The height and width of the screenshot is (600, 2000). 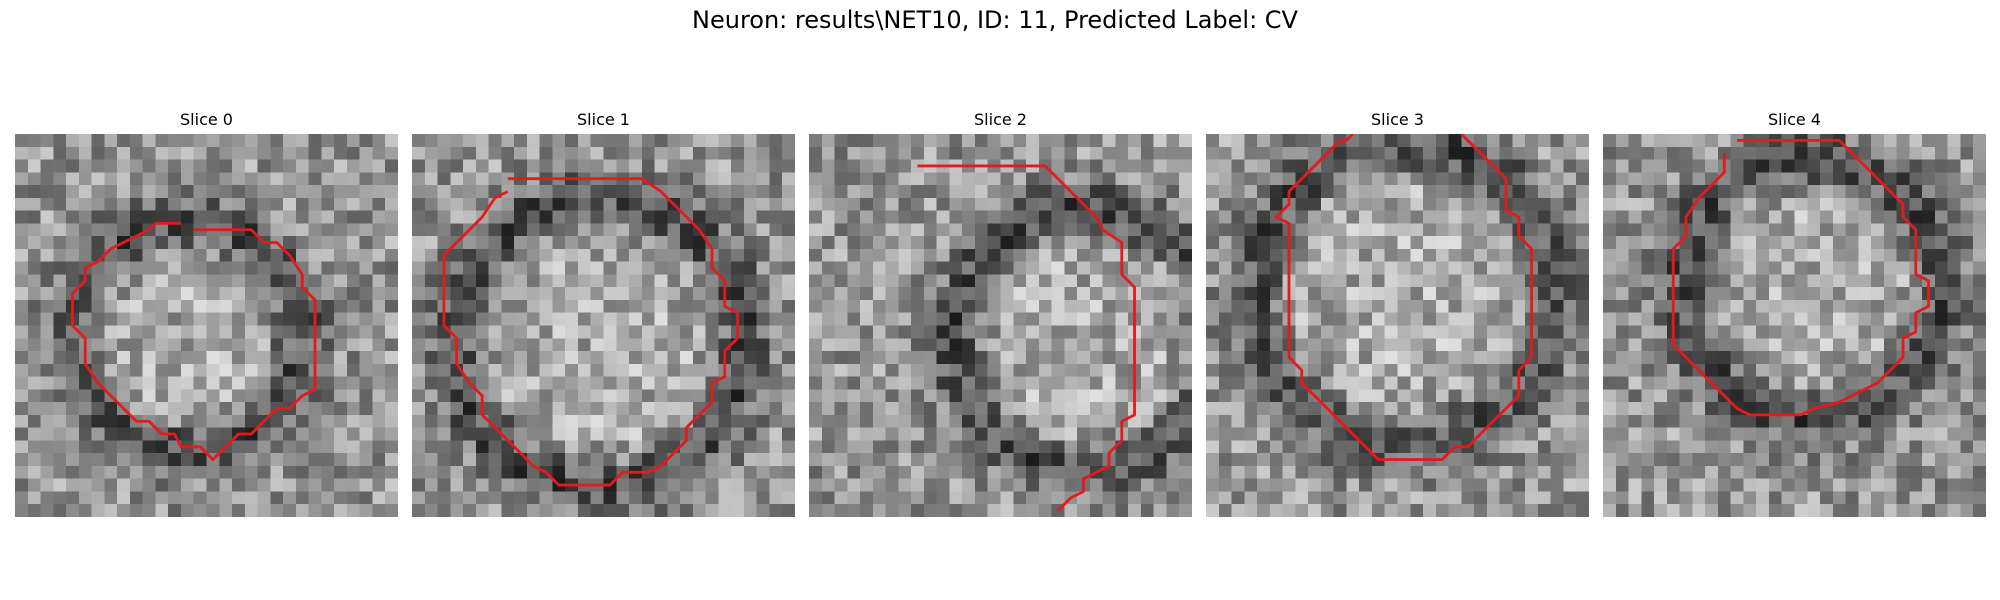 I want to click on slice-panel-2: Slice 2, so click(x=1000, y=312).